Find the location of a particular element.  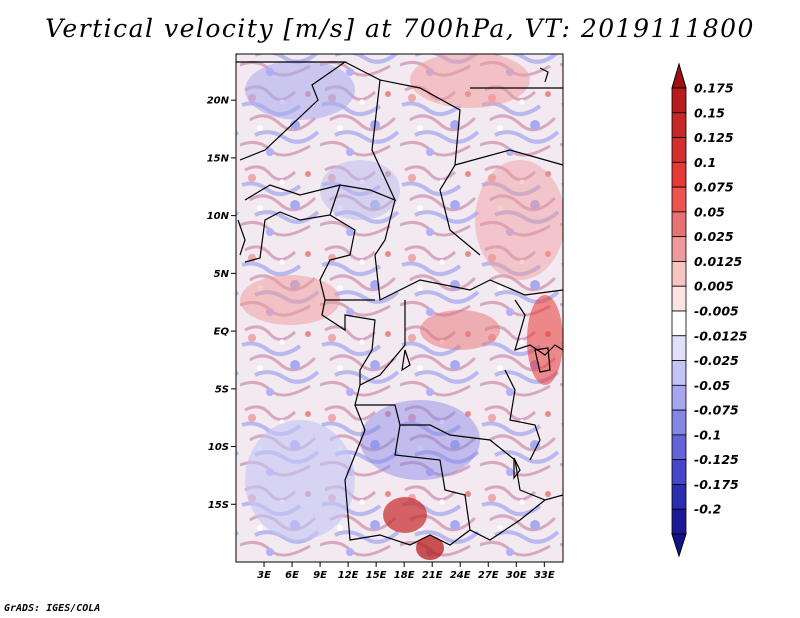

lon-tick-label: 24E is located at coordinates (460, 575).